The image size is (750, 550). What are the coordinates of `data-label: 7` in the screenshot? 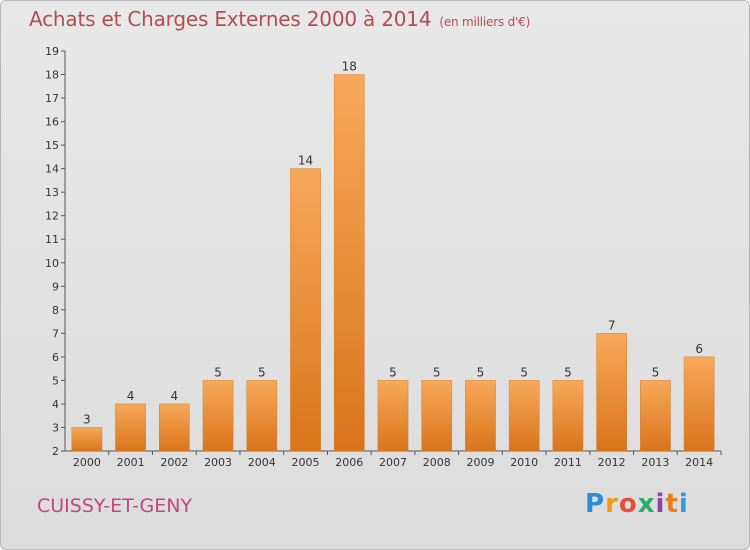 It's located at (612, 325).